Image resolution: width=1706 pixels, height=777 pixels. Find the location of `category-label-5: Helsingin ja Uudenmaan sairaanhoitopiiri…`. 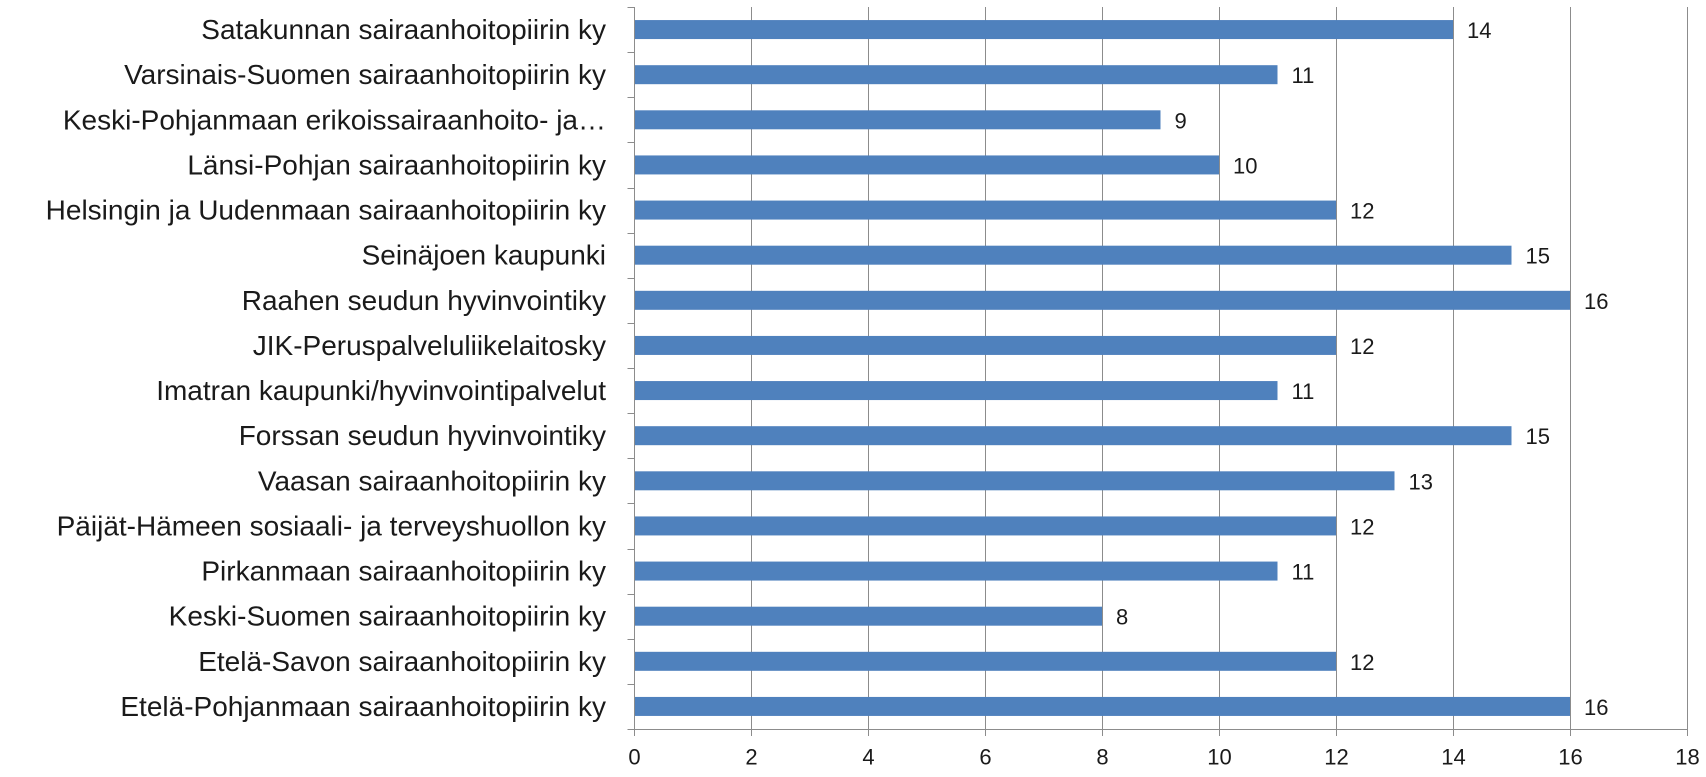

category-label-5: Helsingin ja Uudenmaan sairaanhoitopiiri… is located at coordinates (326, 210).